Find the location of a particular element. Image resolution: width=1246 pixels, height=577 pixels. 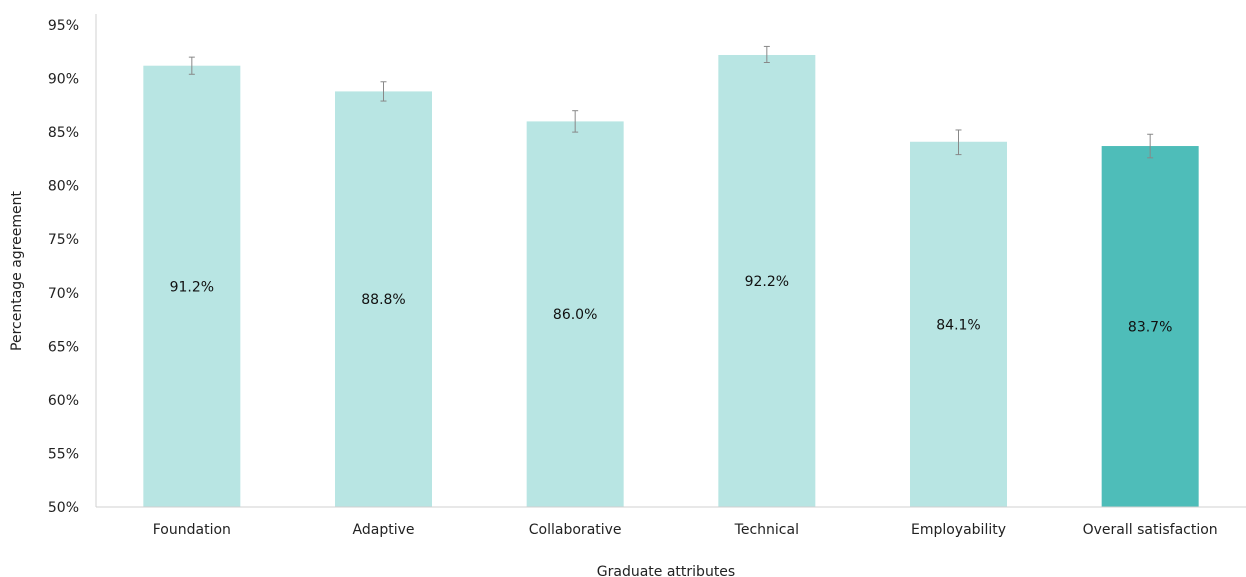

data-label: 92.2% is located at coordinates (767, 282).